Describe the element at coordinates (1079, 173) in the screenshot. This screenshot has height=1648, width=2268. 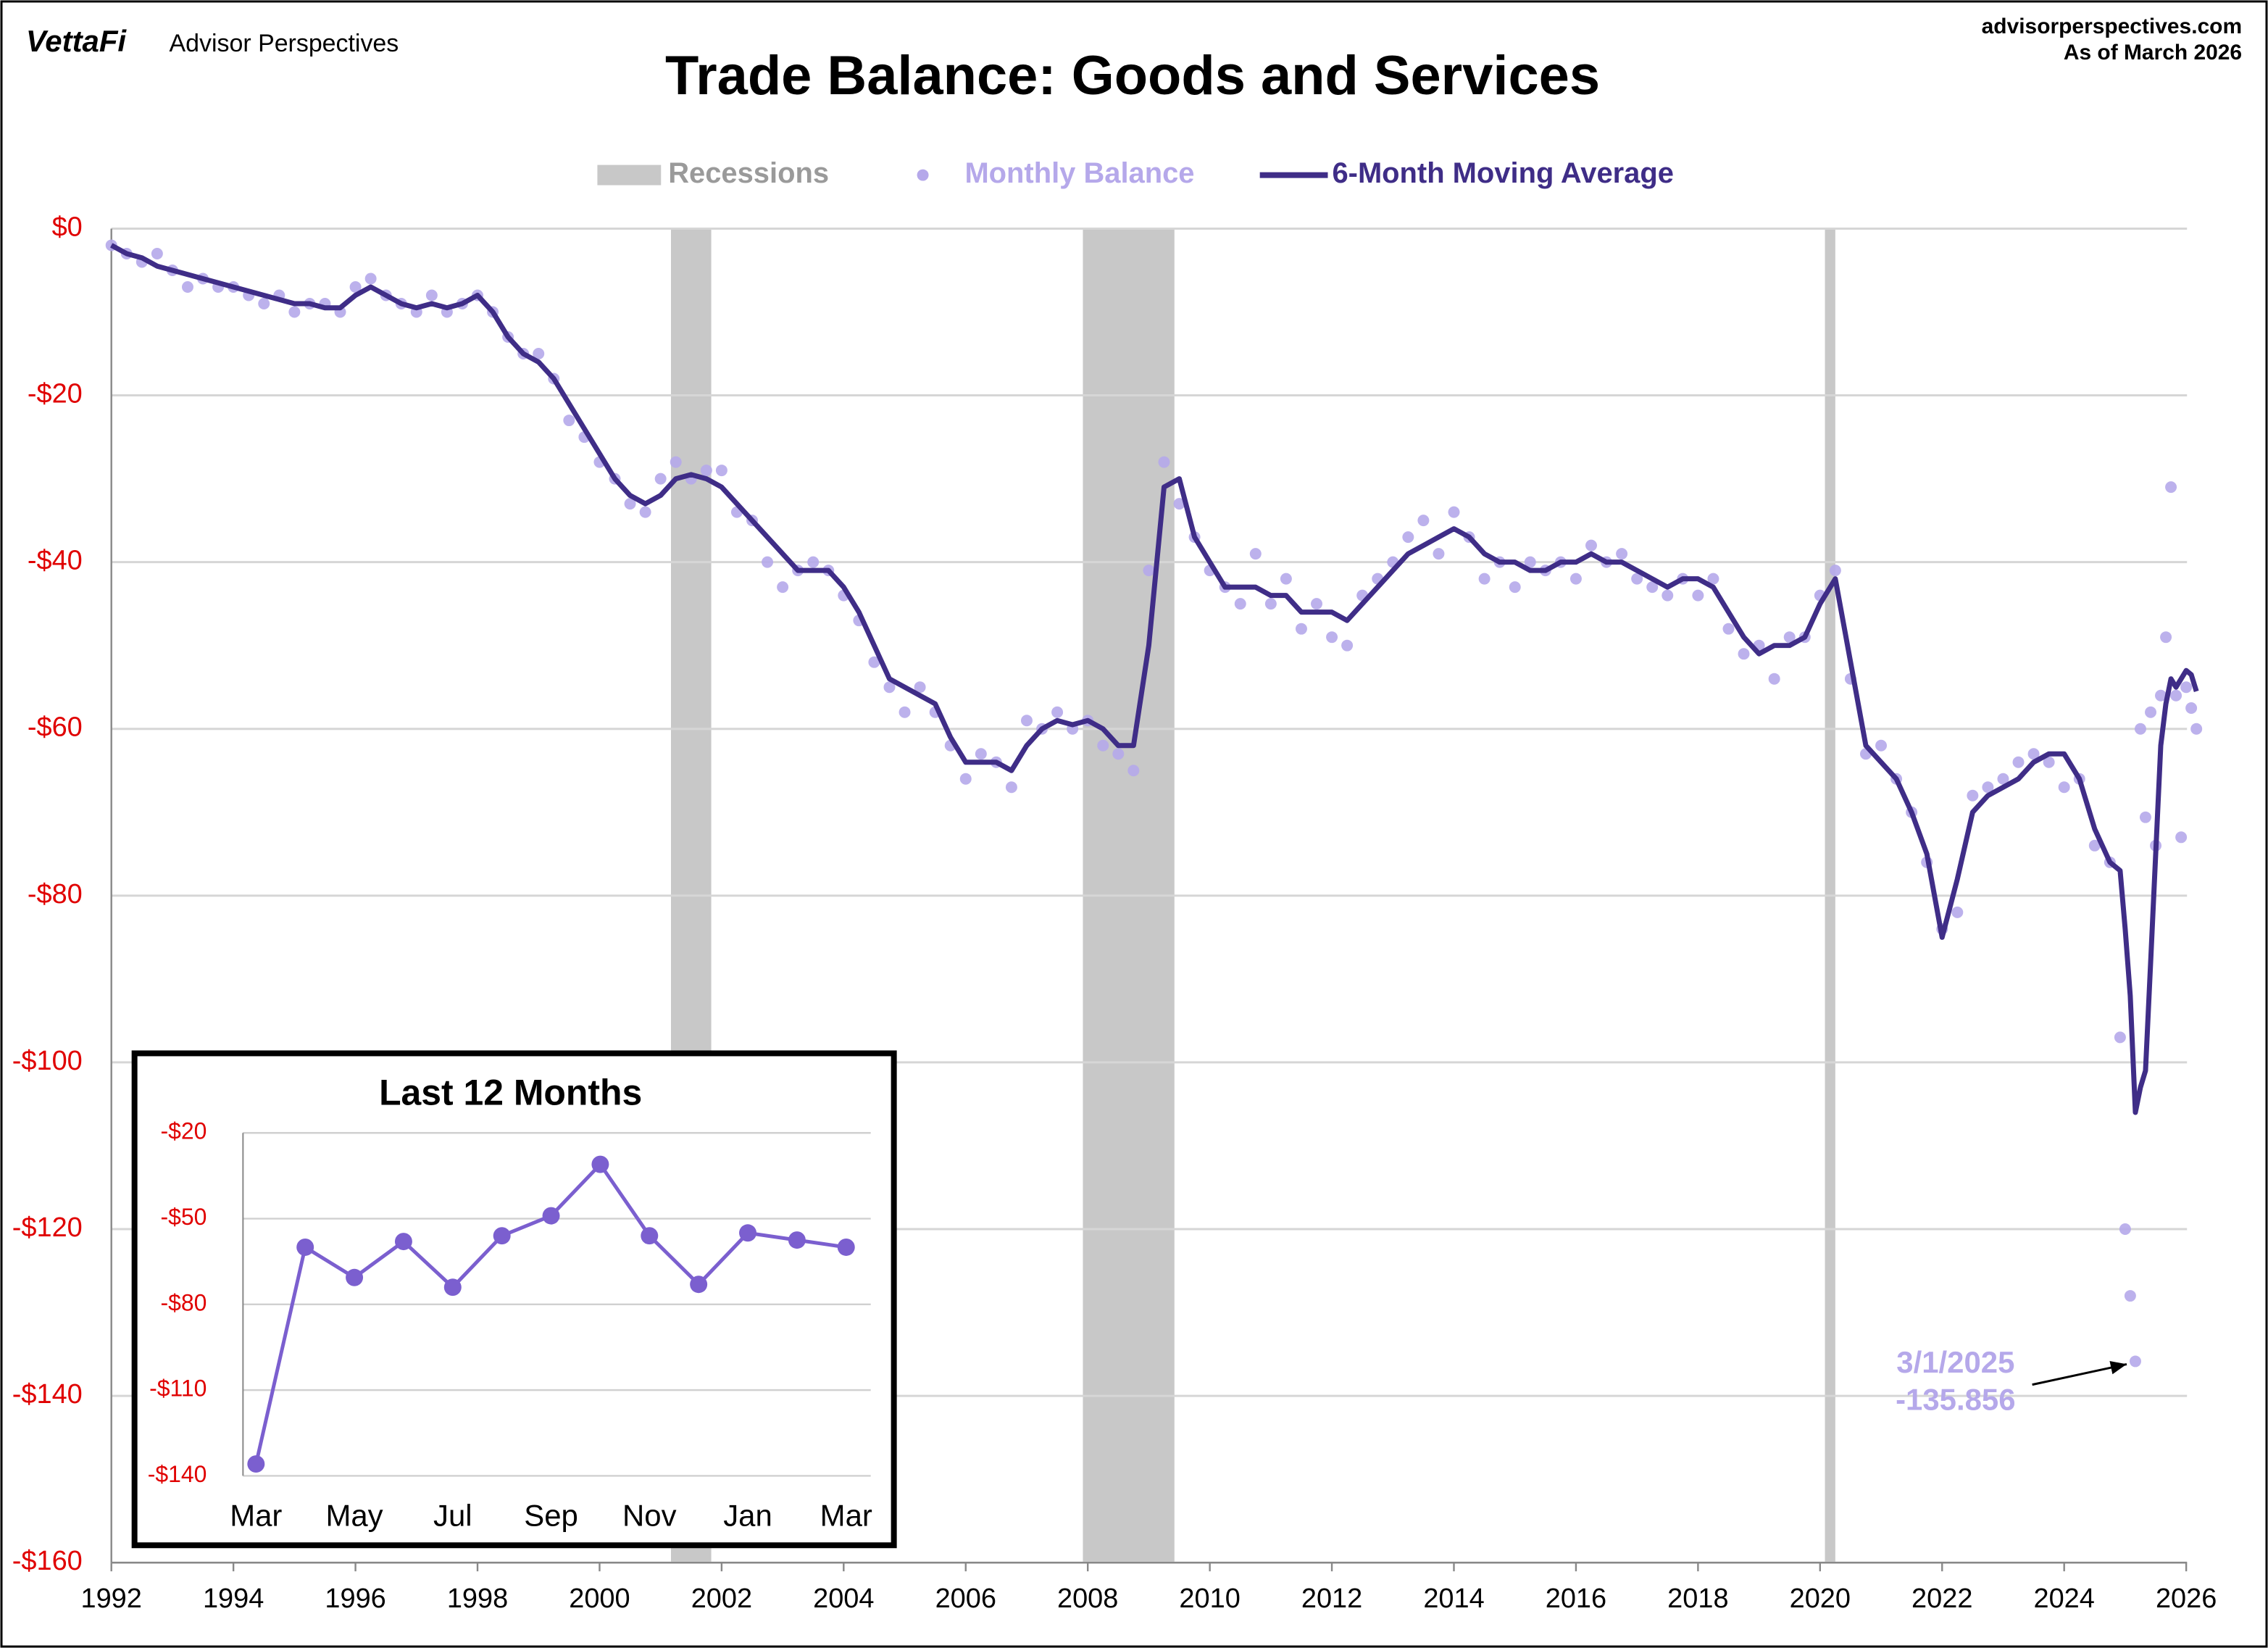
I see `legend-label: Monthly Balance` at that location.